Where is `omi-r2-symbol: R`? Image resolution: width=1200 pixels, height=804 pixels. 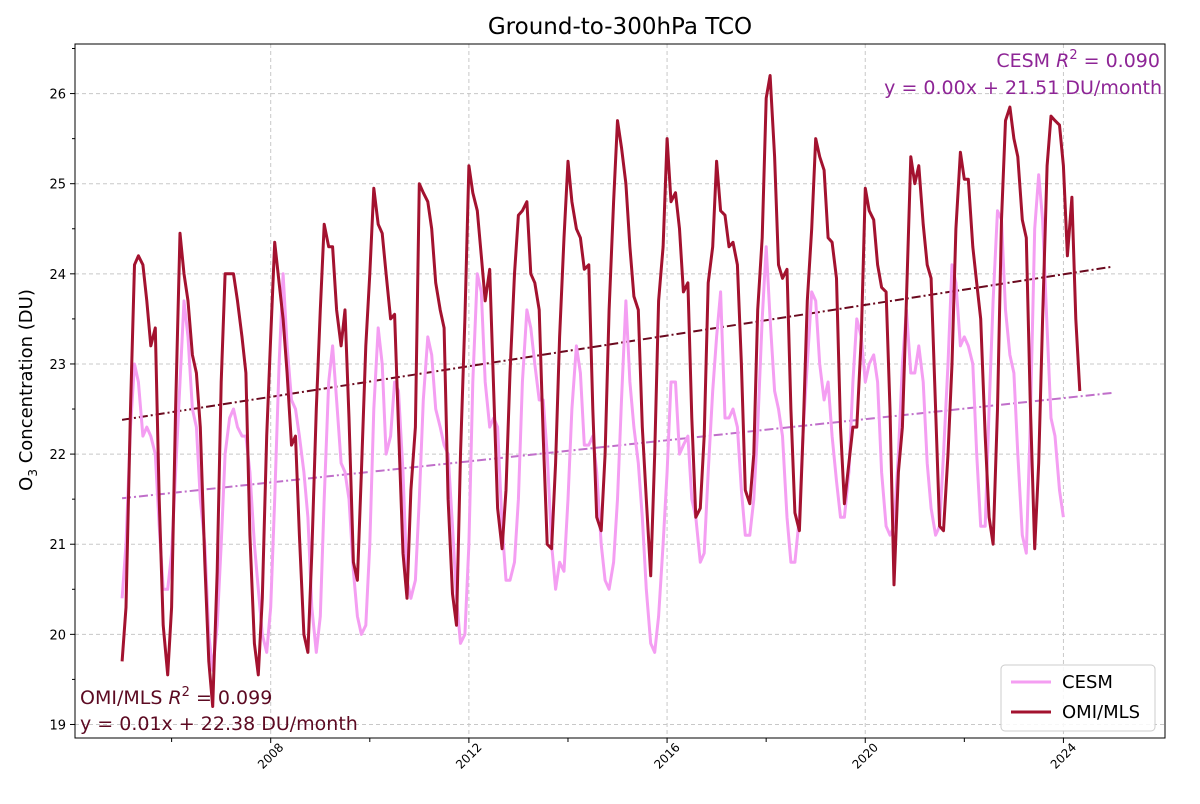 omi-r2-symbol: R is located at coordinates (174, 698).